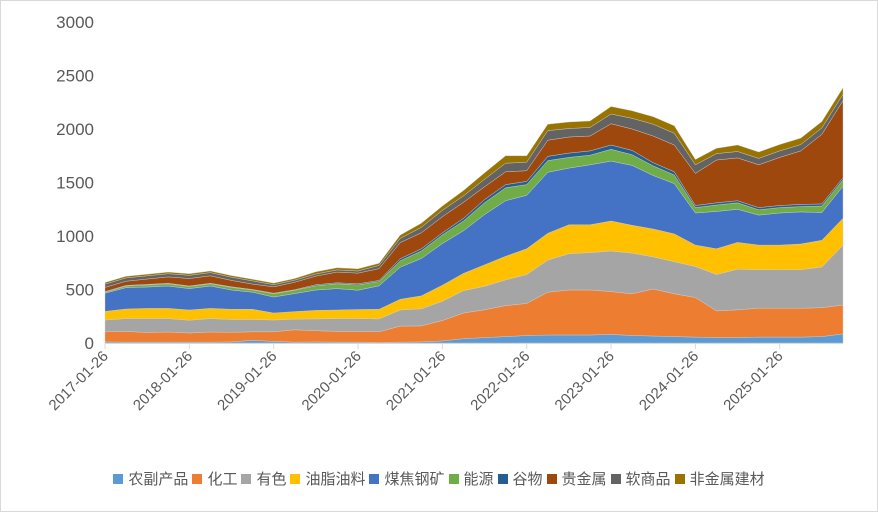  What do you see at coordinates (585, 381) in the screenshot?
I see `x-tick-label: 2023-01-26` at bounding box center [585, 381].